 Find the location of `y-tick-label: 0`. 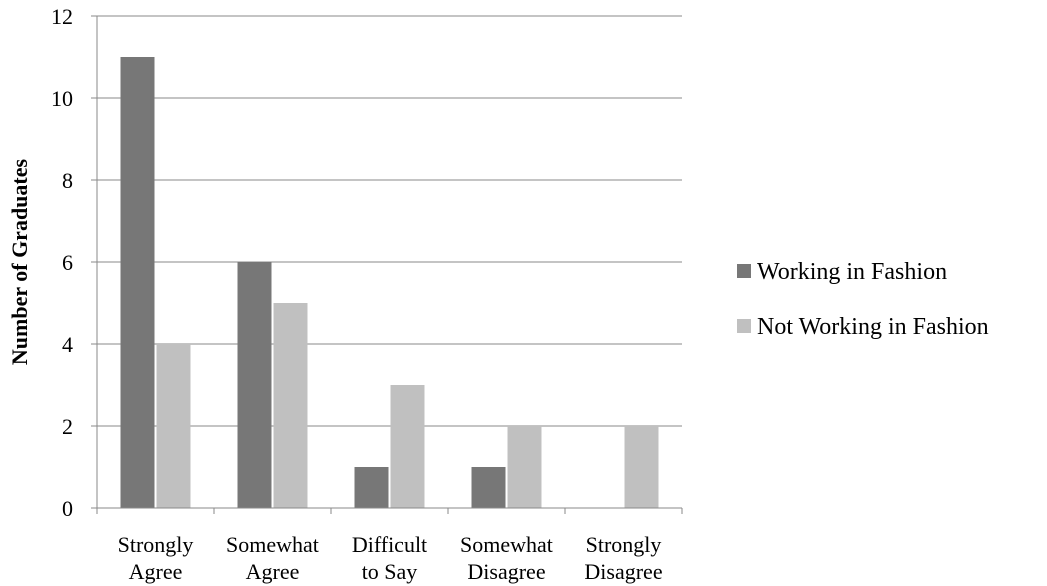

y-tick-label: 0 is located at coordinates (67, 508).